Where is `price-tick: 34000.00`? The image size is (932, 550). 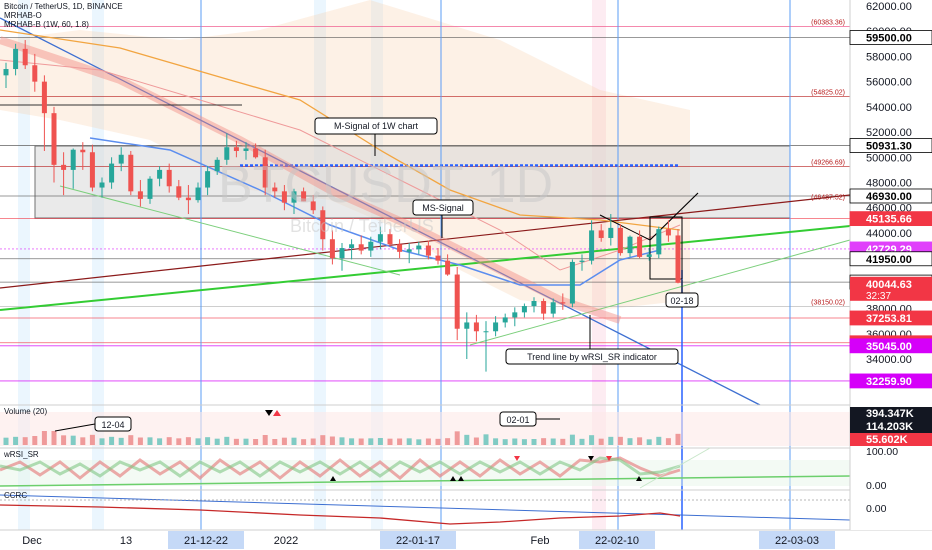 price-tick: 34000.00 is located at coordinates (889, 360).